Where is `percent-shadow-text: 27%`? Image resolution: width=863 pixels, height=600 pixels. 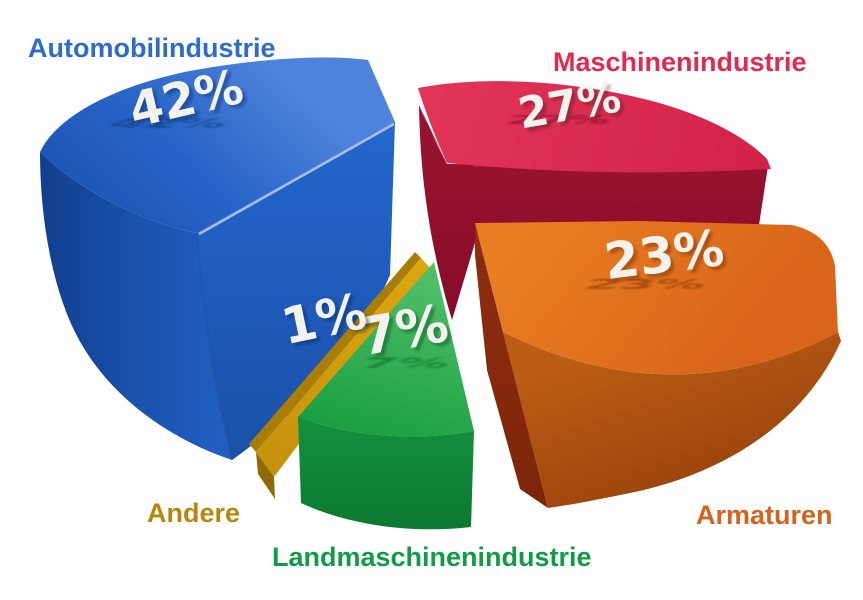 percent-shadow-text: 27% is located at coordinates (558, 120).